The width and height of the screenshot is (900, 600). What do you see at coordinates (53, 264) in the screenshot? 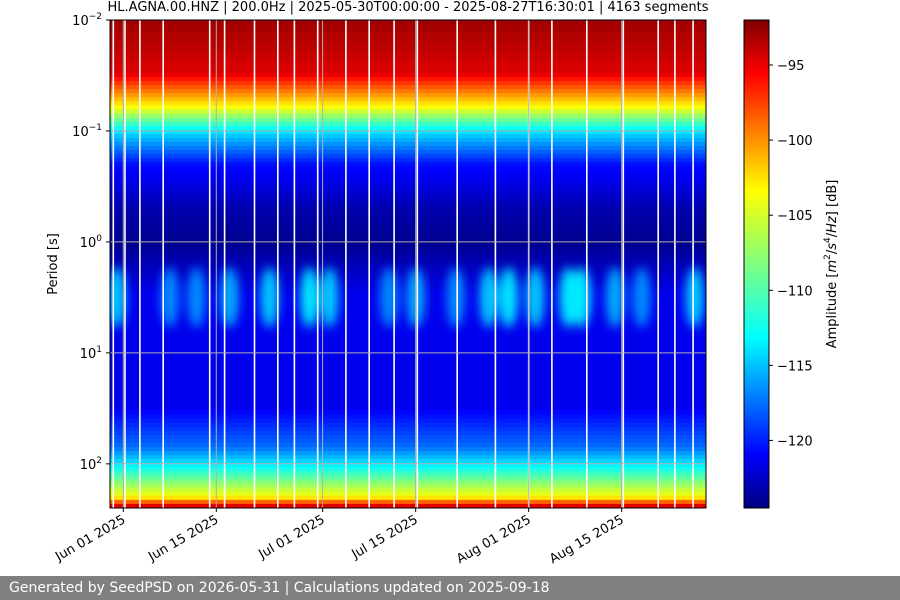
I see `y-axis-label: Period [s]` at bounding box center [53, 264].